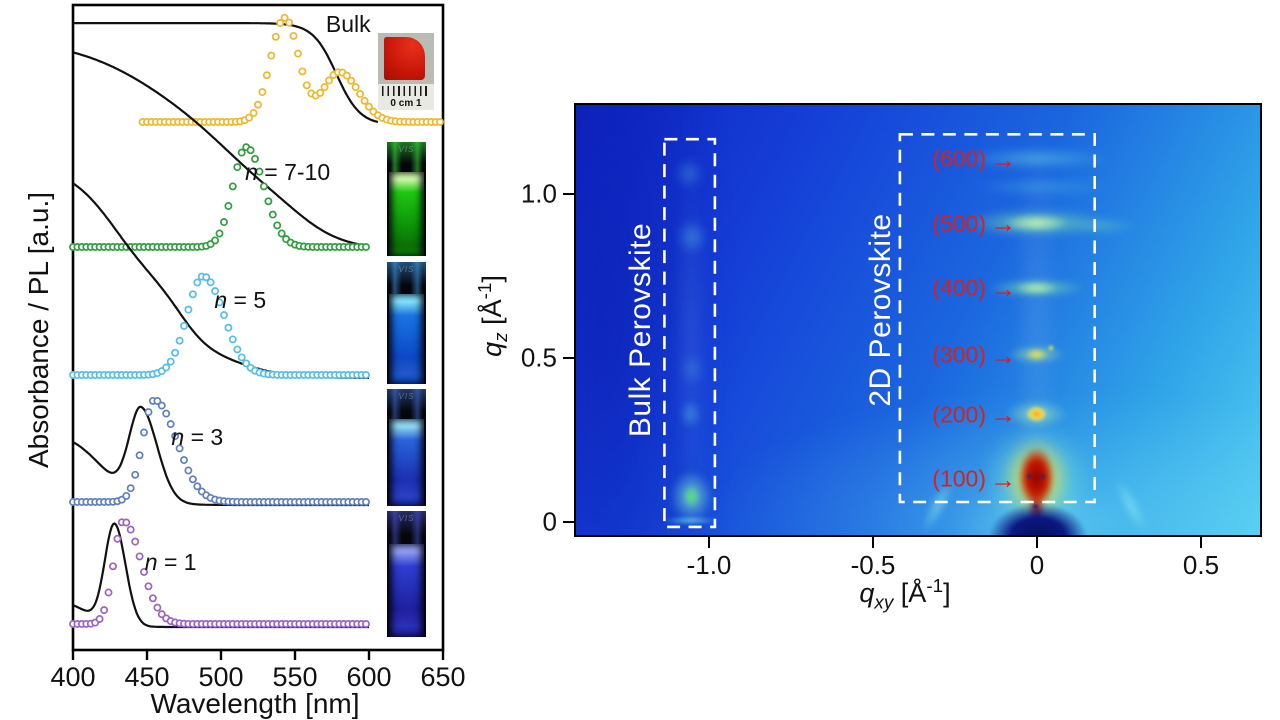 The width and height of the screenshot is (1280, 720). I want to click on reflection-label-600: (600) →, so click(974, 159).